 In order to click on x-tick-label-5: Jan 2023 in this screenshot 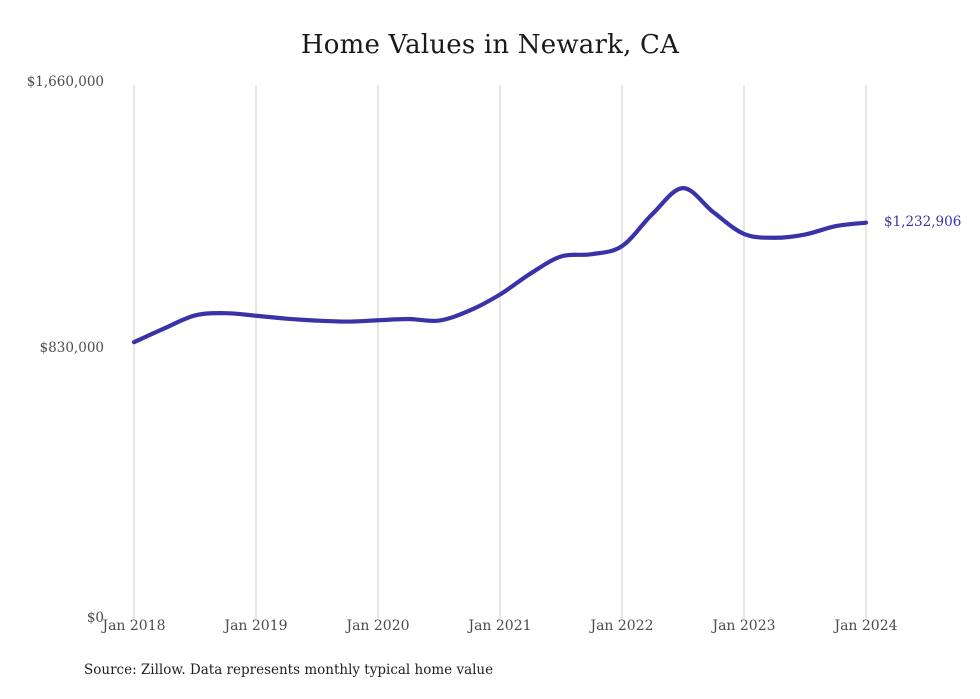, I will do `click(744, 626)`.